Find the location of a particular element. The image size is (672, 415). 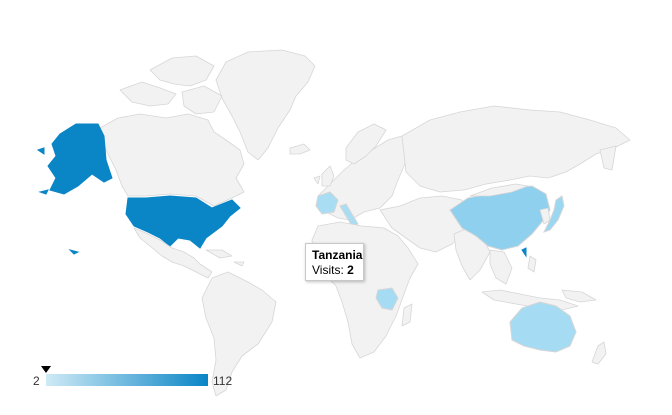

alaska-islands is located at coordinates (42, 171).